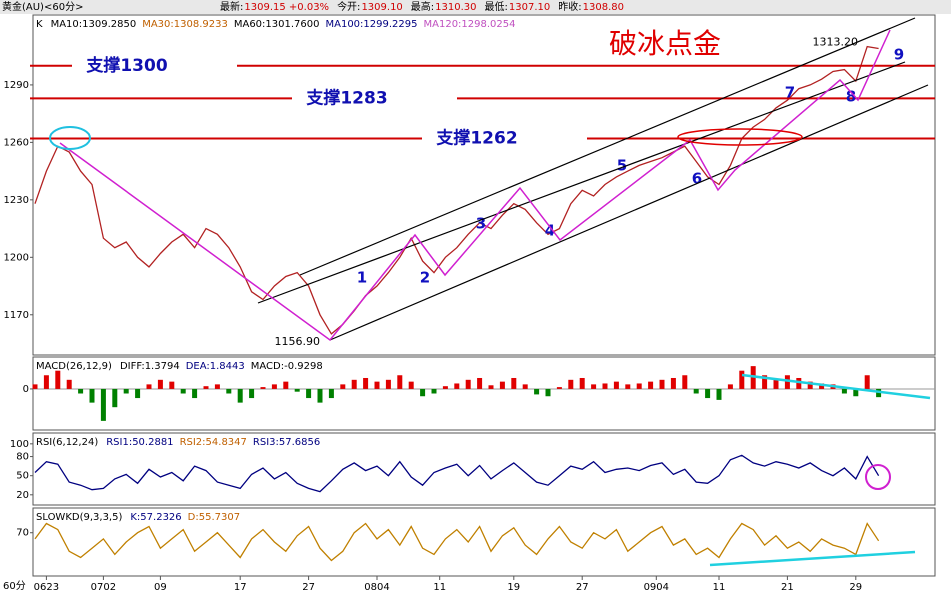  I want to click on panel-title: MACD(26,12,9), so click(74, 366).